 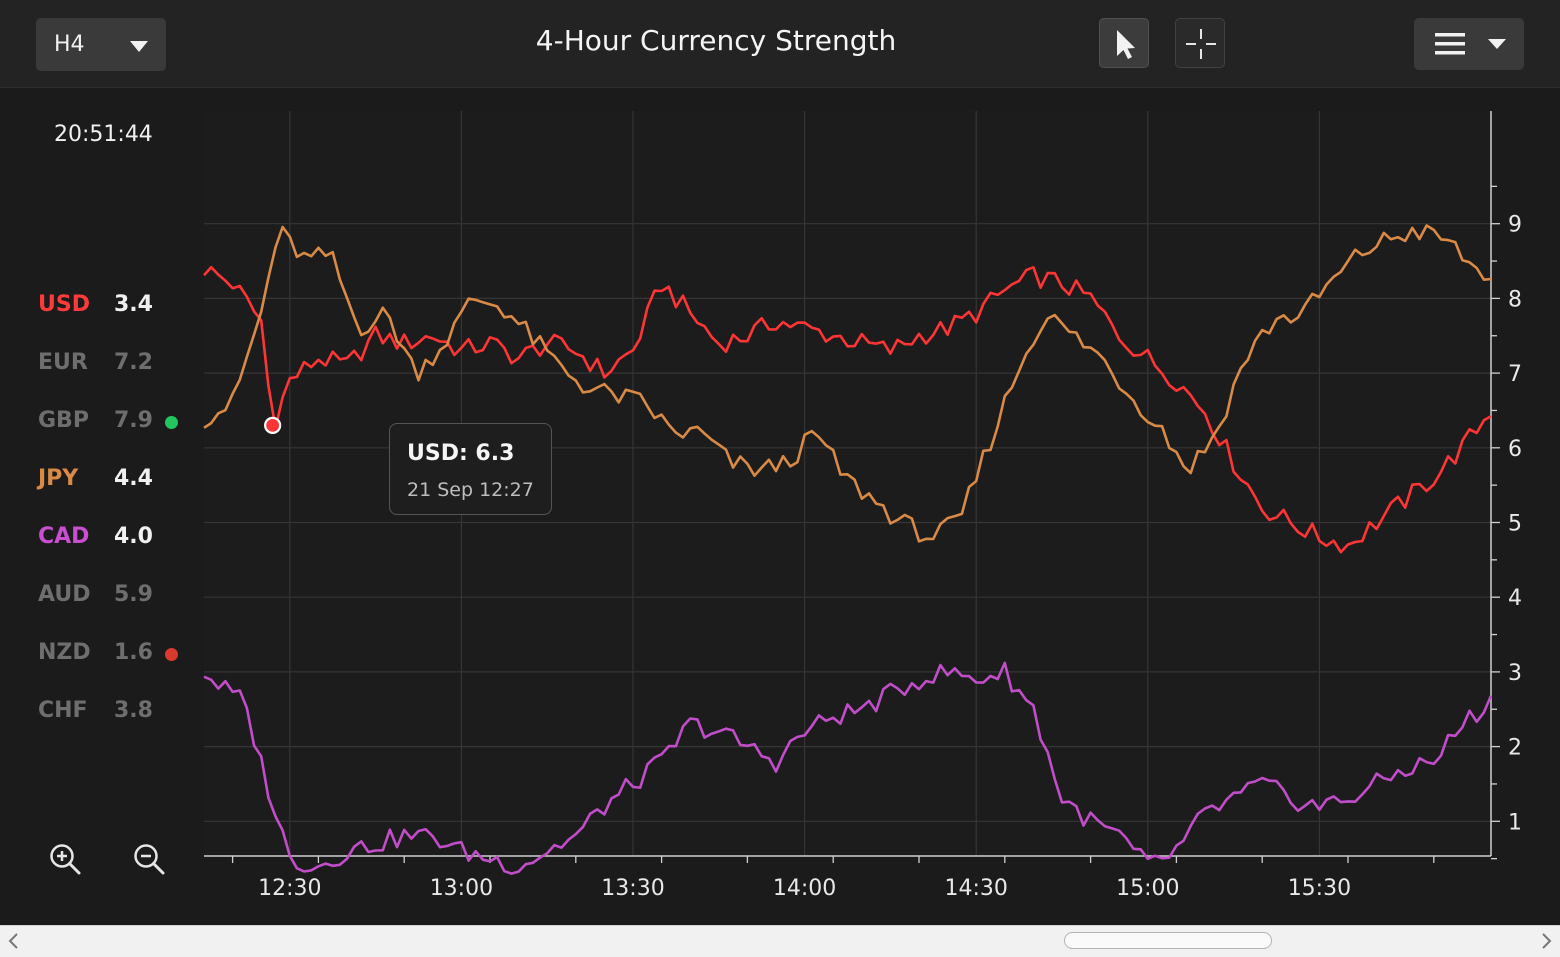 What do you see at coordinates (1515, 598) in the screenshot?
I see `y-tick-label: 4` at bounding box center [1515, 598].